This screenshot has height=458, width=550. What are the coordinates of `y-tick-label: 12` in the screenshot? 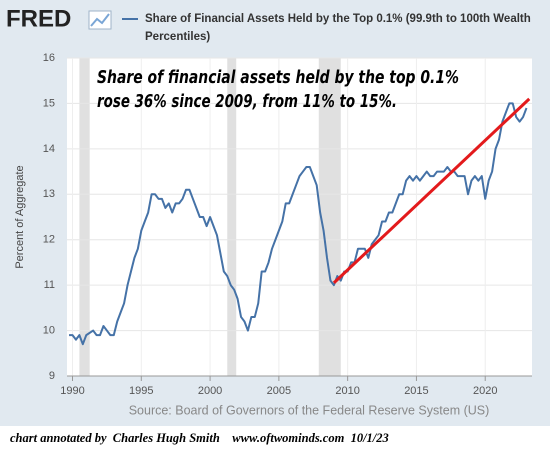 It's located at (49, 240).